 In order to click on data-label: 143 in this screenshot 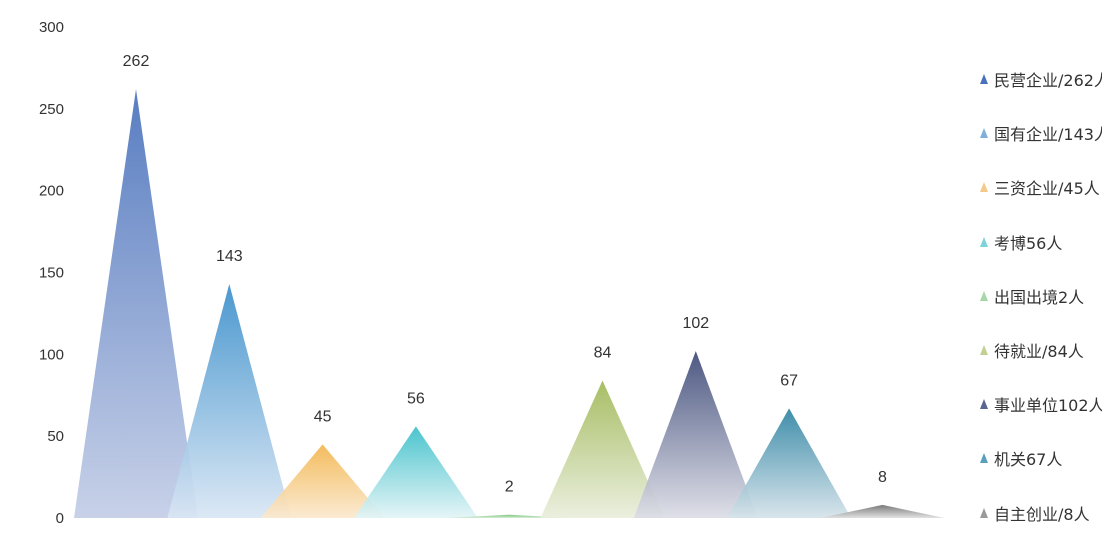, I will do `click(229, 256)`.